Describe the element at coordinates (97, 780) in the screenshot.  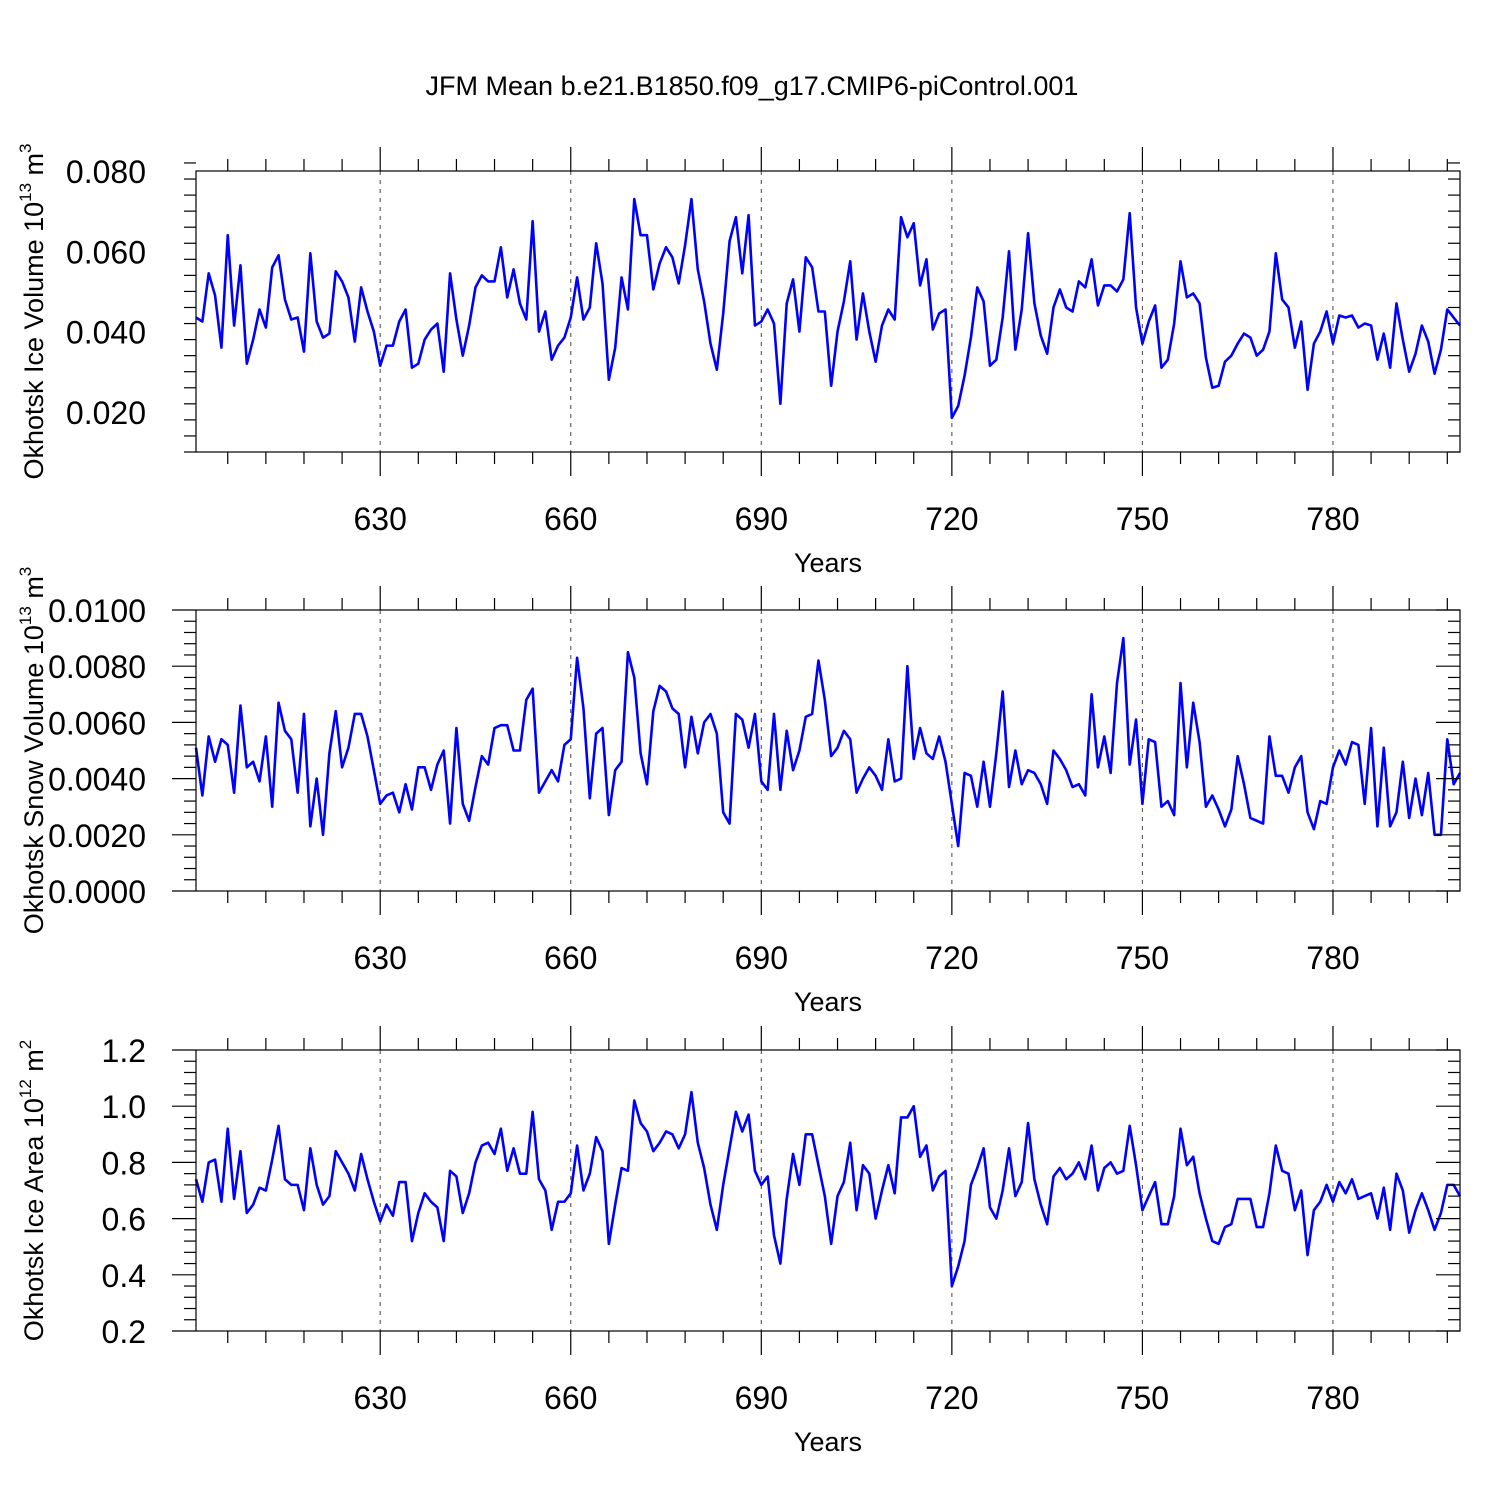
I see `y-tick-label: 0.0040` at that location.